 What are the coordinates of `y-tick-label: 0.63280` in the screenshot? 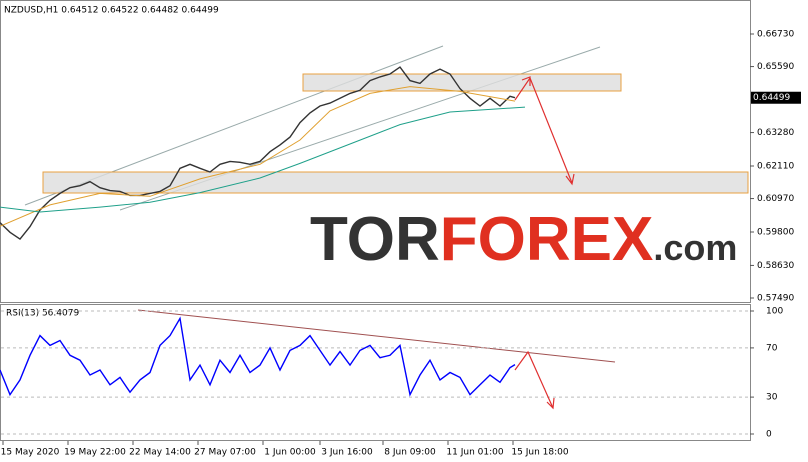 It's located at (775, 133).